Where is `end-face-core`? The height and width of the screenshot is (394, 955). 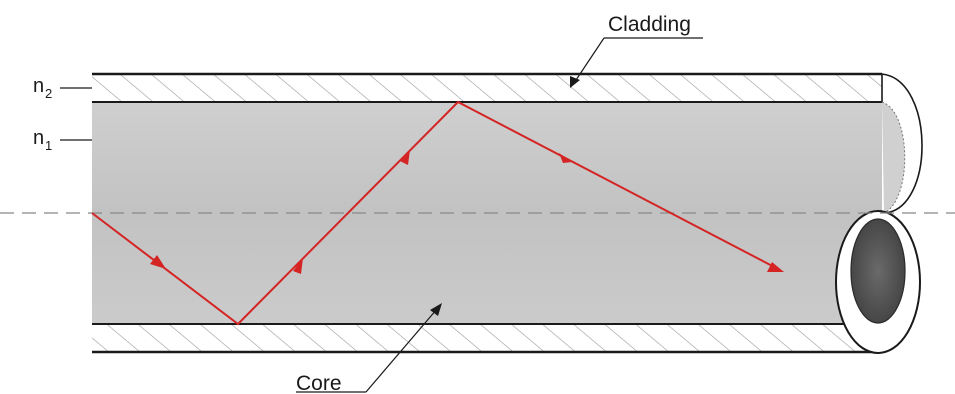 end-face-core is located at coordinates (878, 271).